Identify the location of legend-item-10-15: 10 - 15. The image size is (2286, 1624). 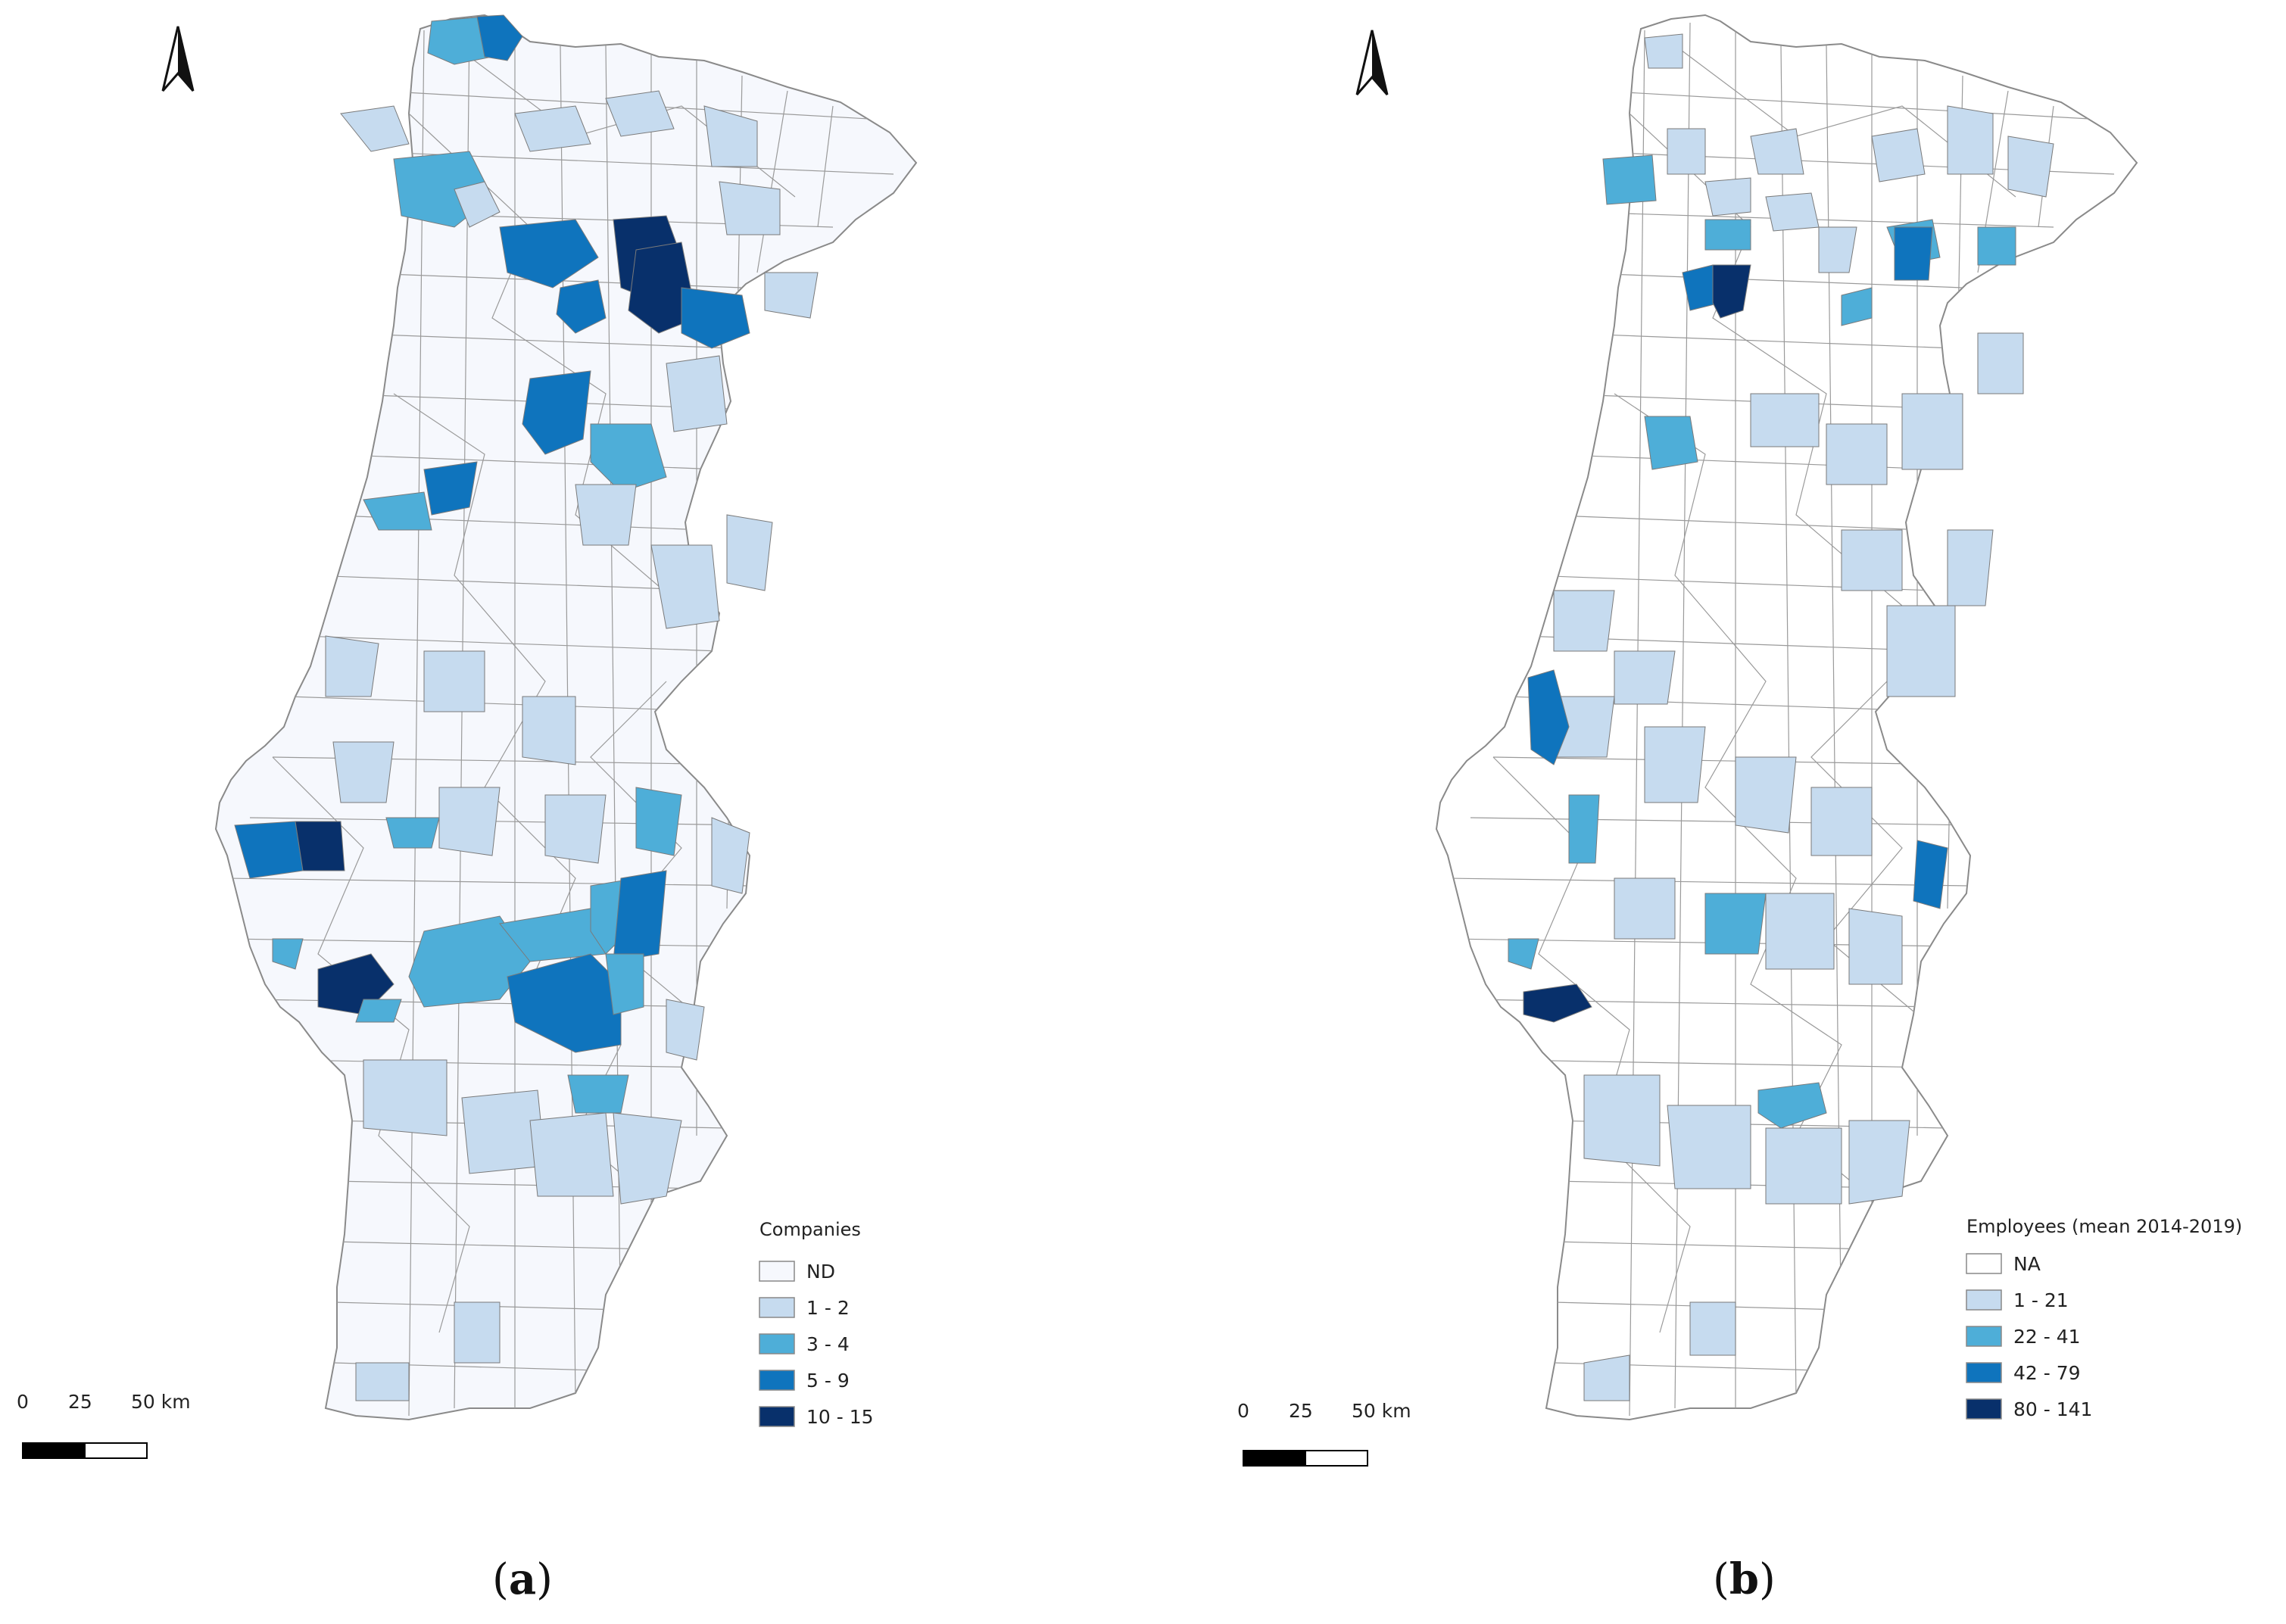
(816, 1417).